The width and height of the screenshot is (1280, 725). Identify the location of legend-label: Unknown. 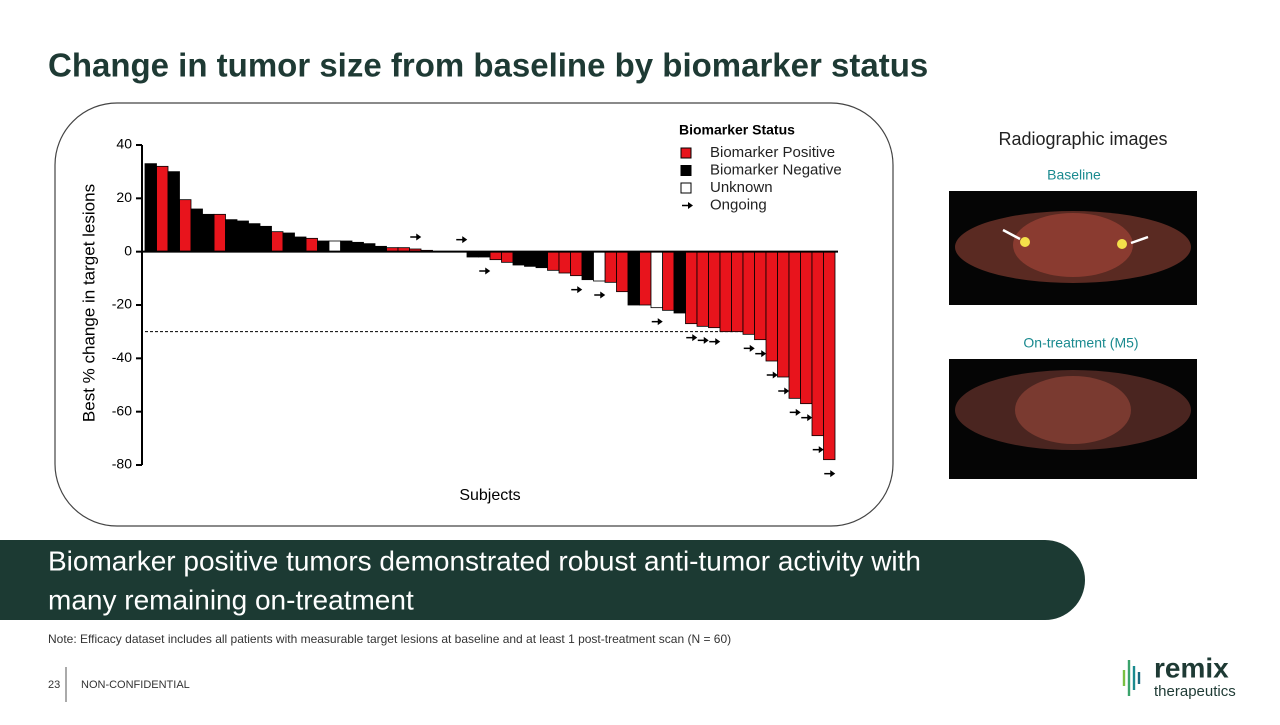
(741, 187).